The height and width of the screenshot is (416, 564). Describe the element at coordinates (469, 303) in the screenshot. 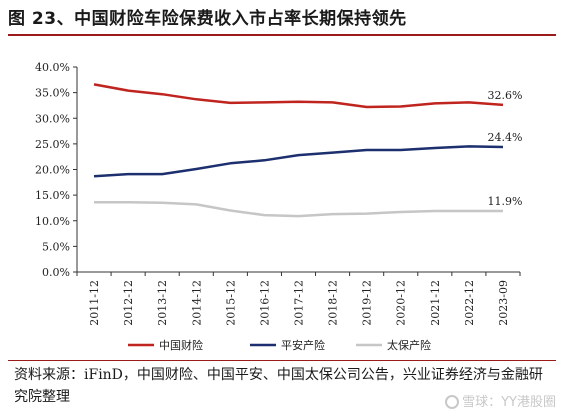

I see `x-tick-label: 2022-12` at that location.